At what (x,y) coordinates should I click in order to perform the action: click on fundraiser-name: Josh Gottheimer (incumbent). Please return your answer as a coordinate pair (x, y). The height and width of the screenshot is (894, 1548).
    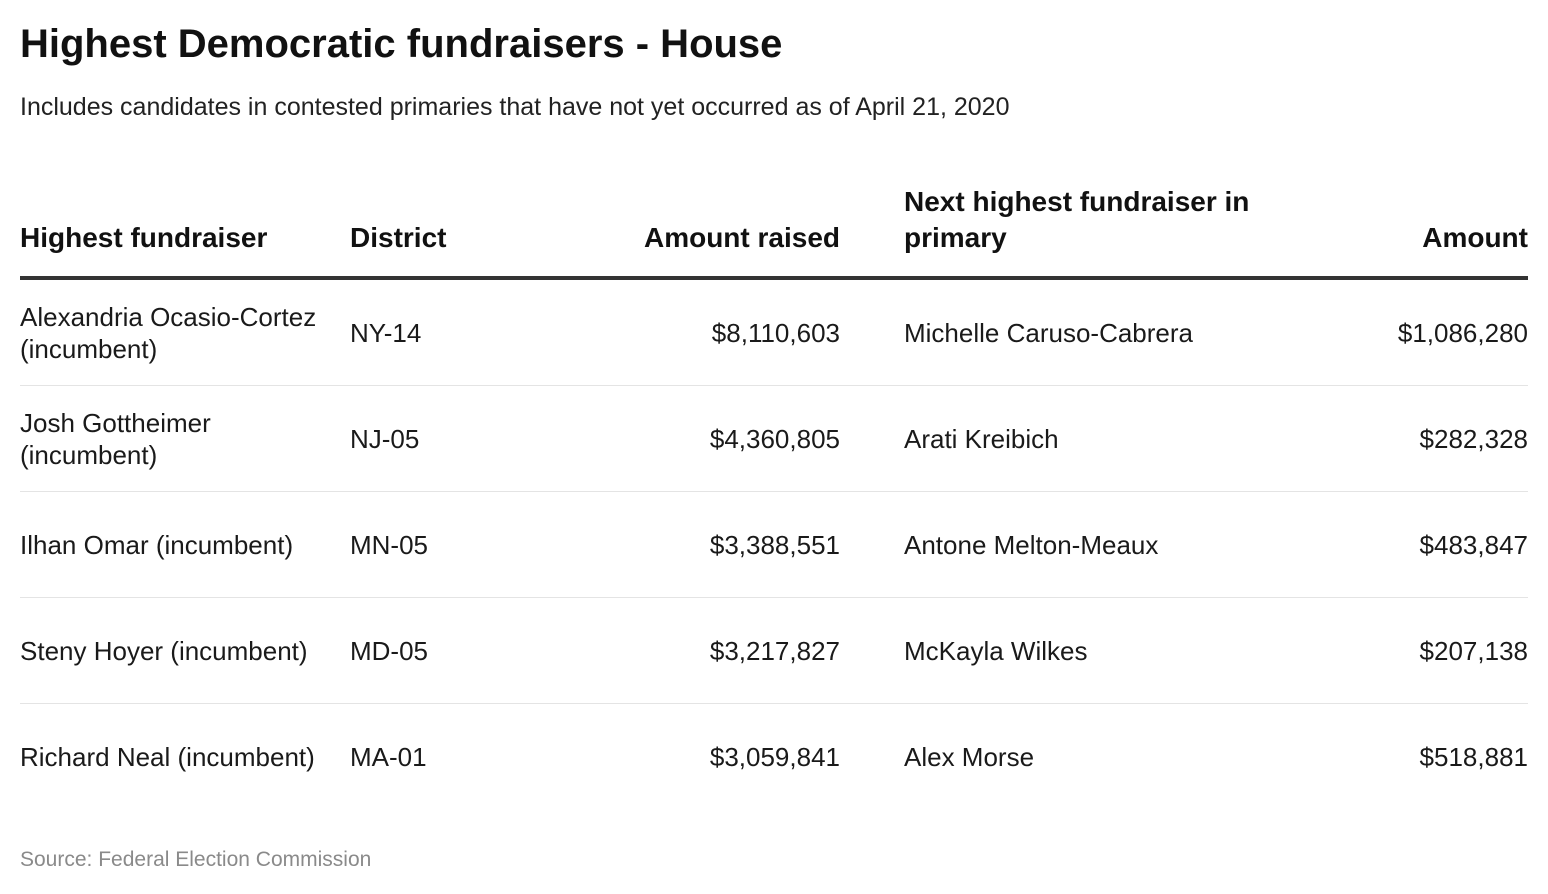
    Looking at the image, I should click on (115, 438).